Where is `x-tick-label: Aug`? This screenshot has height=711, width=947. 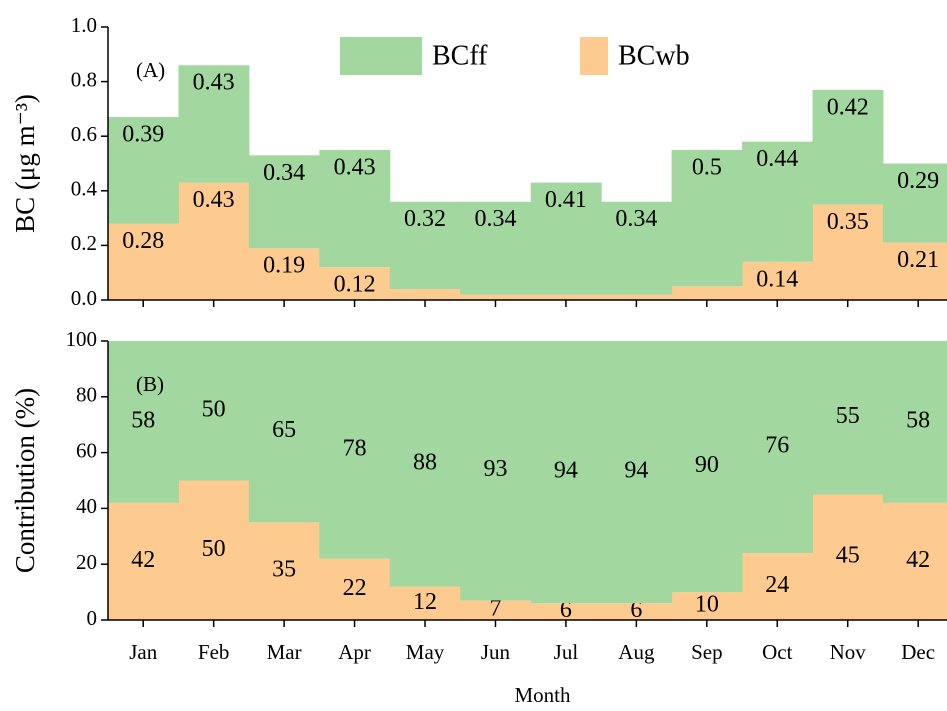
x-tick-label: Aug is located at coordinates (636, 652).